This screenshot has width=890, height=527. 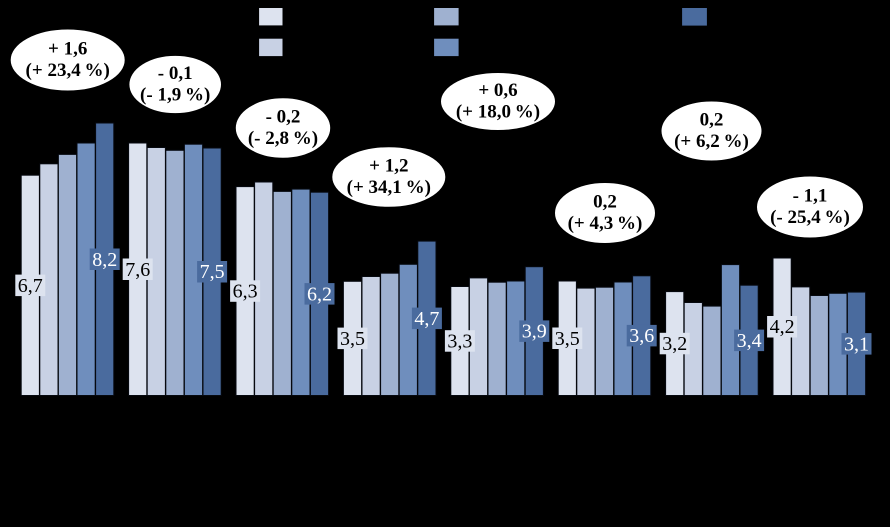 What do you see at coordinates (782, 327) in the screenshot?
I see `svg-text: 4,2` at bounding box center [782, 327].